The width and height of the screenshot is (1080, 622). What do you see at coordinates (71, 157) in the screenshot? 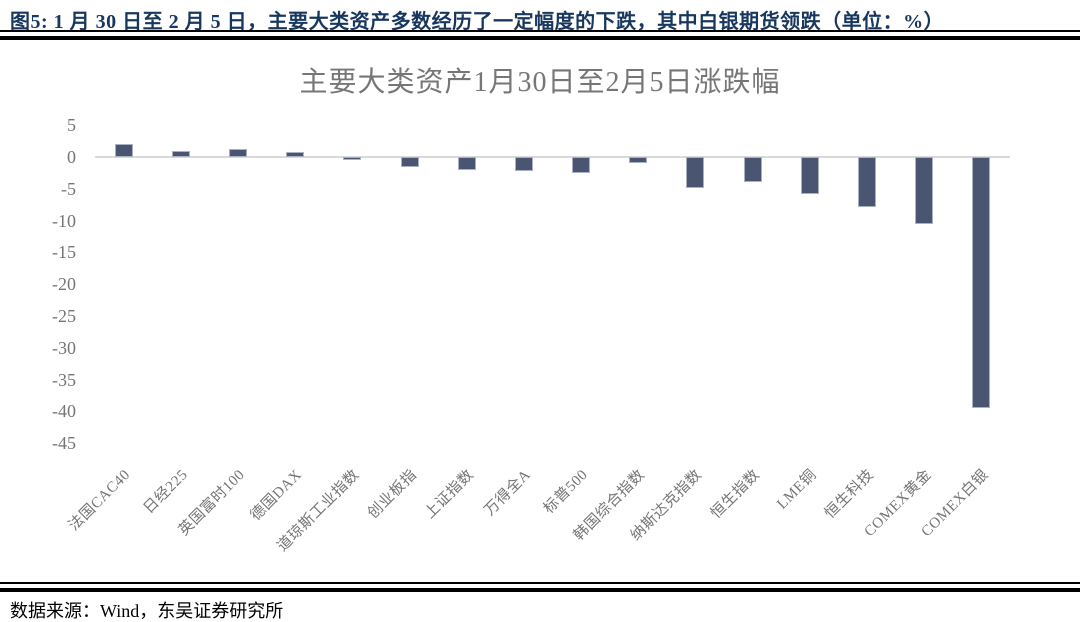
I see `y-tick-label: 0` at bounding box center [71, 157].